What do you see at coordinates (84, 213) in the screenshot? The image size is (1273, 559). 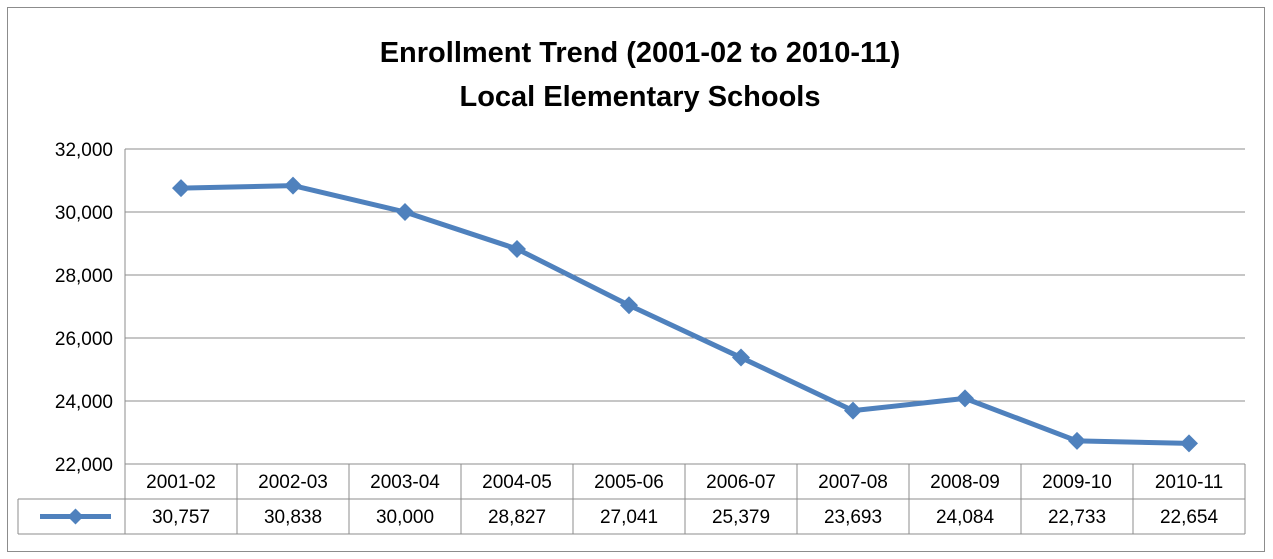 I see `y-tick-label: 30,000` at bounding box center [84, 213].